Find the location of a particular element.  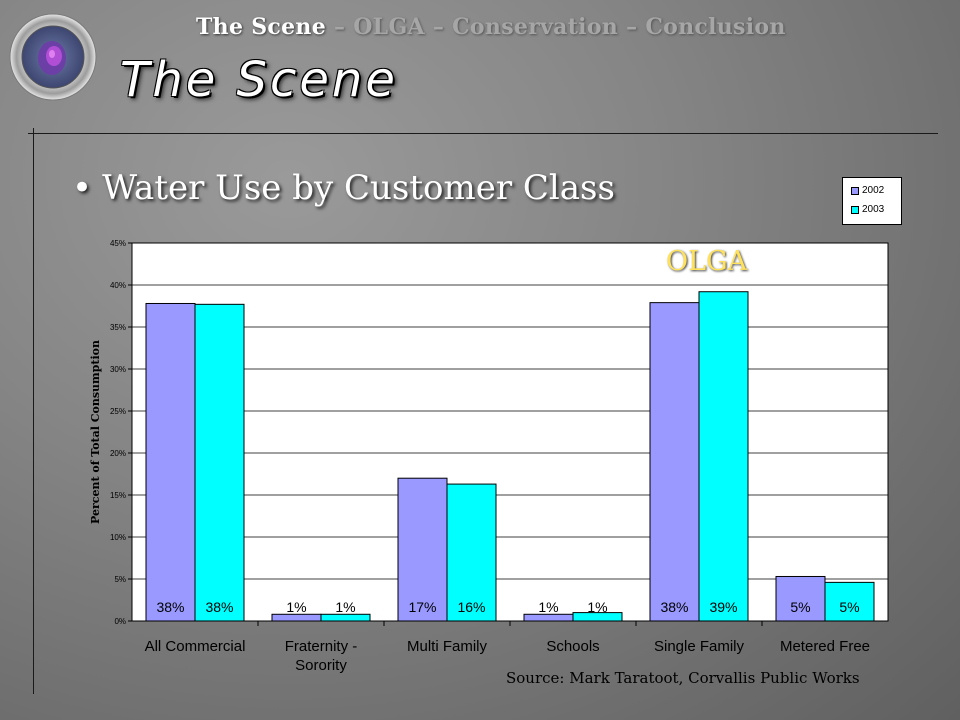

nav-current-section: The Scene is located at coordinates (261, 27).